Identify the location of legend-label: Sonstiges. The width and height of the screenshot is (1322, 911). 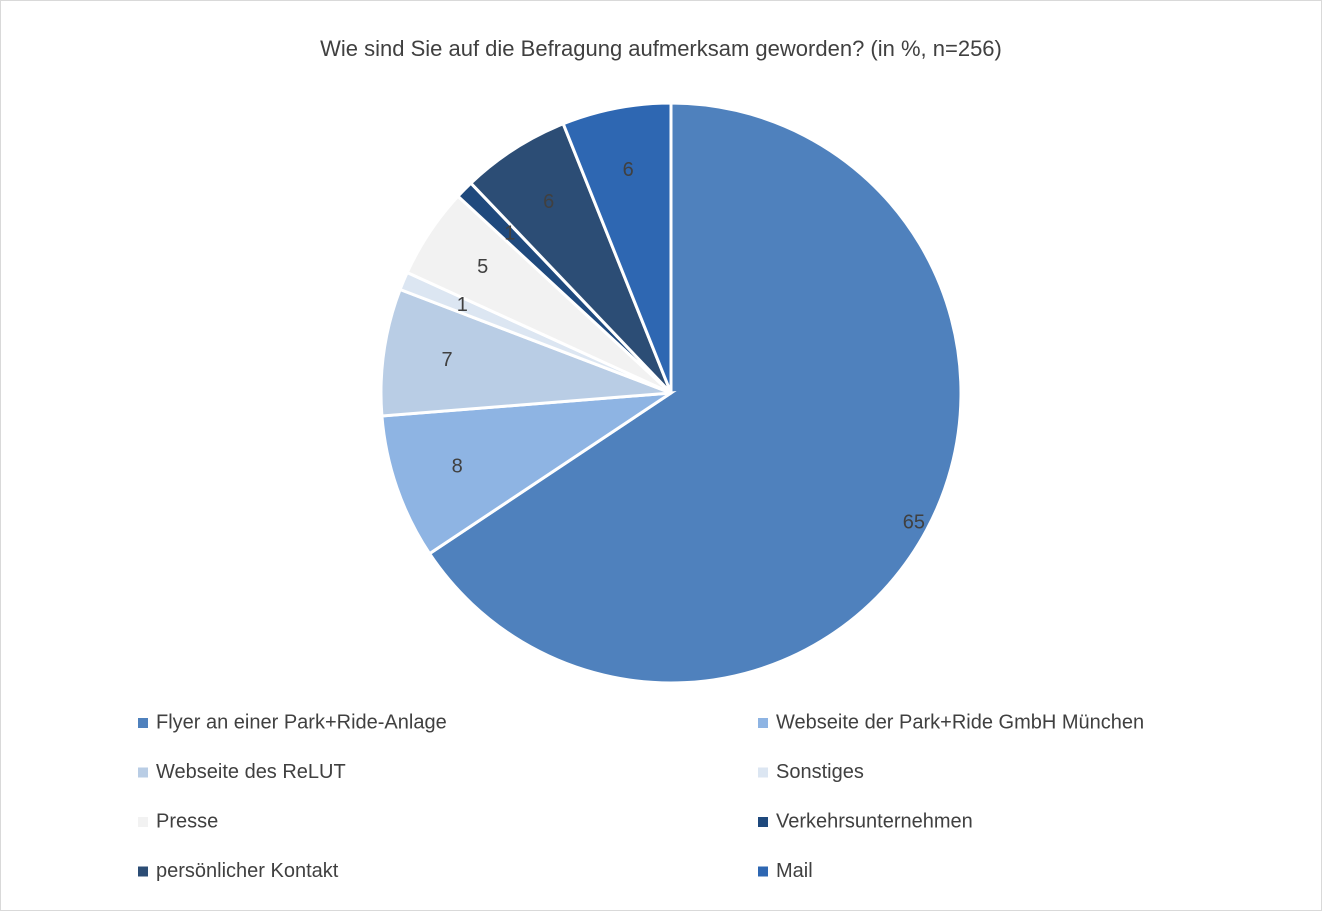
(820, 772).